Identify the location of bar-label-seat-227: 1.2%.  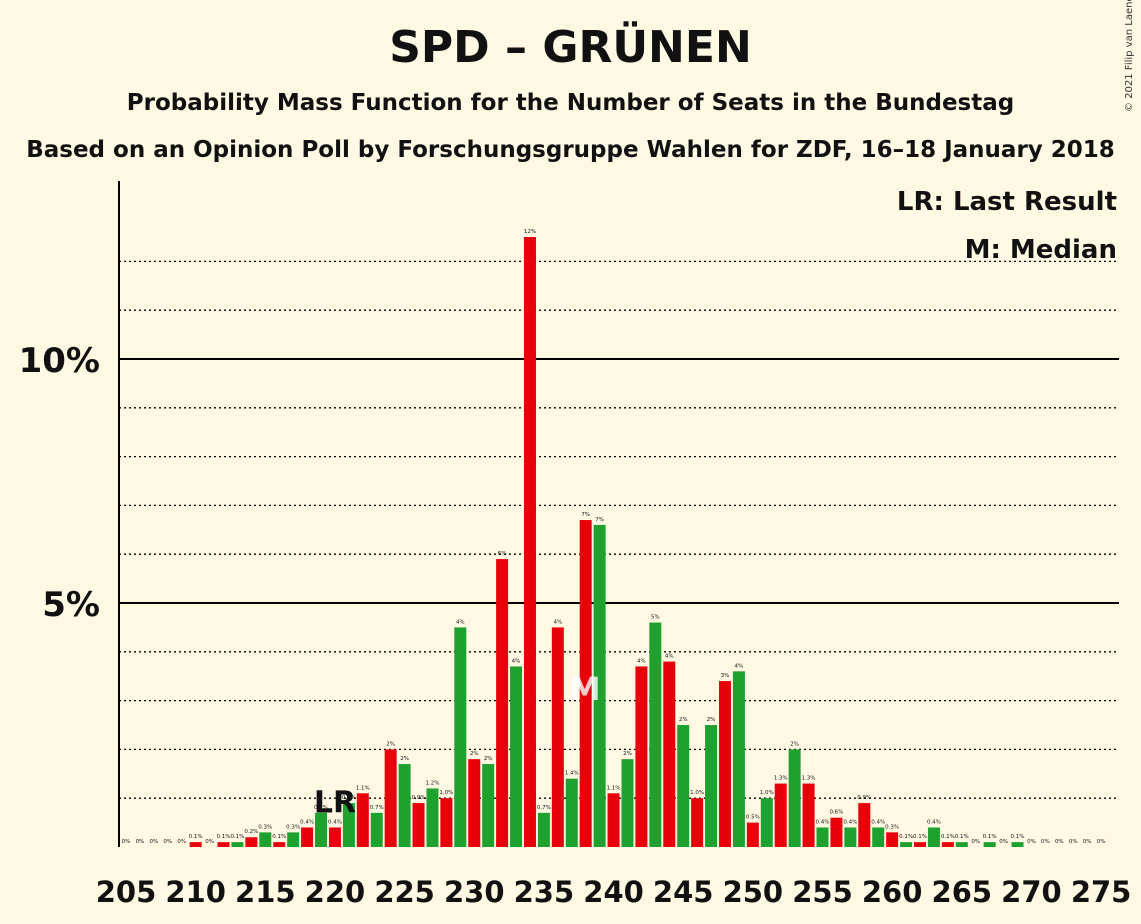
(432, 783).